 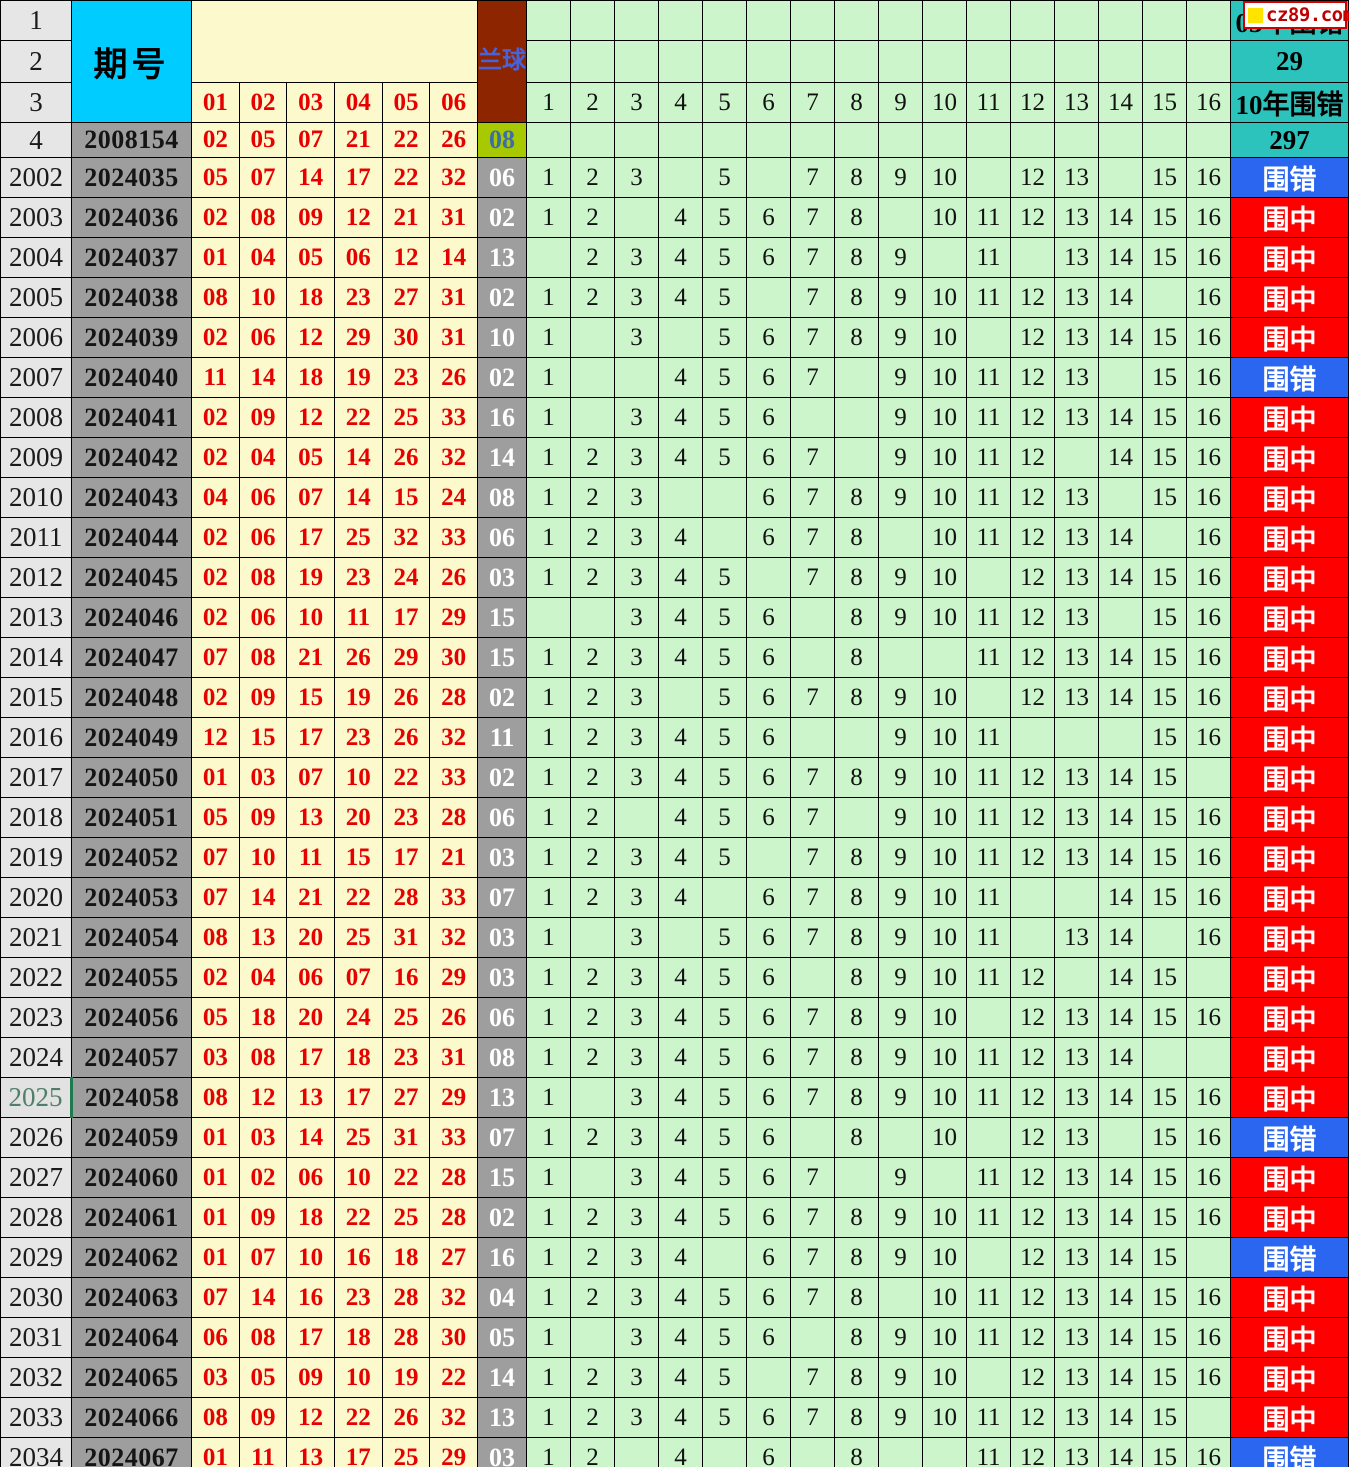 I want to click on gutter-number: 2027, so click(x=36, y=1177).